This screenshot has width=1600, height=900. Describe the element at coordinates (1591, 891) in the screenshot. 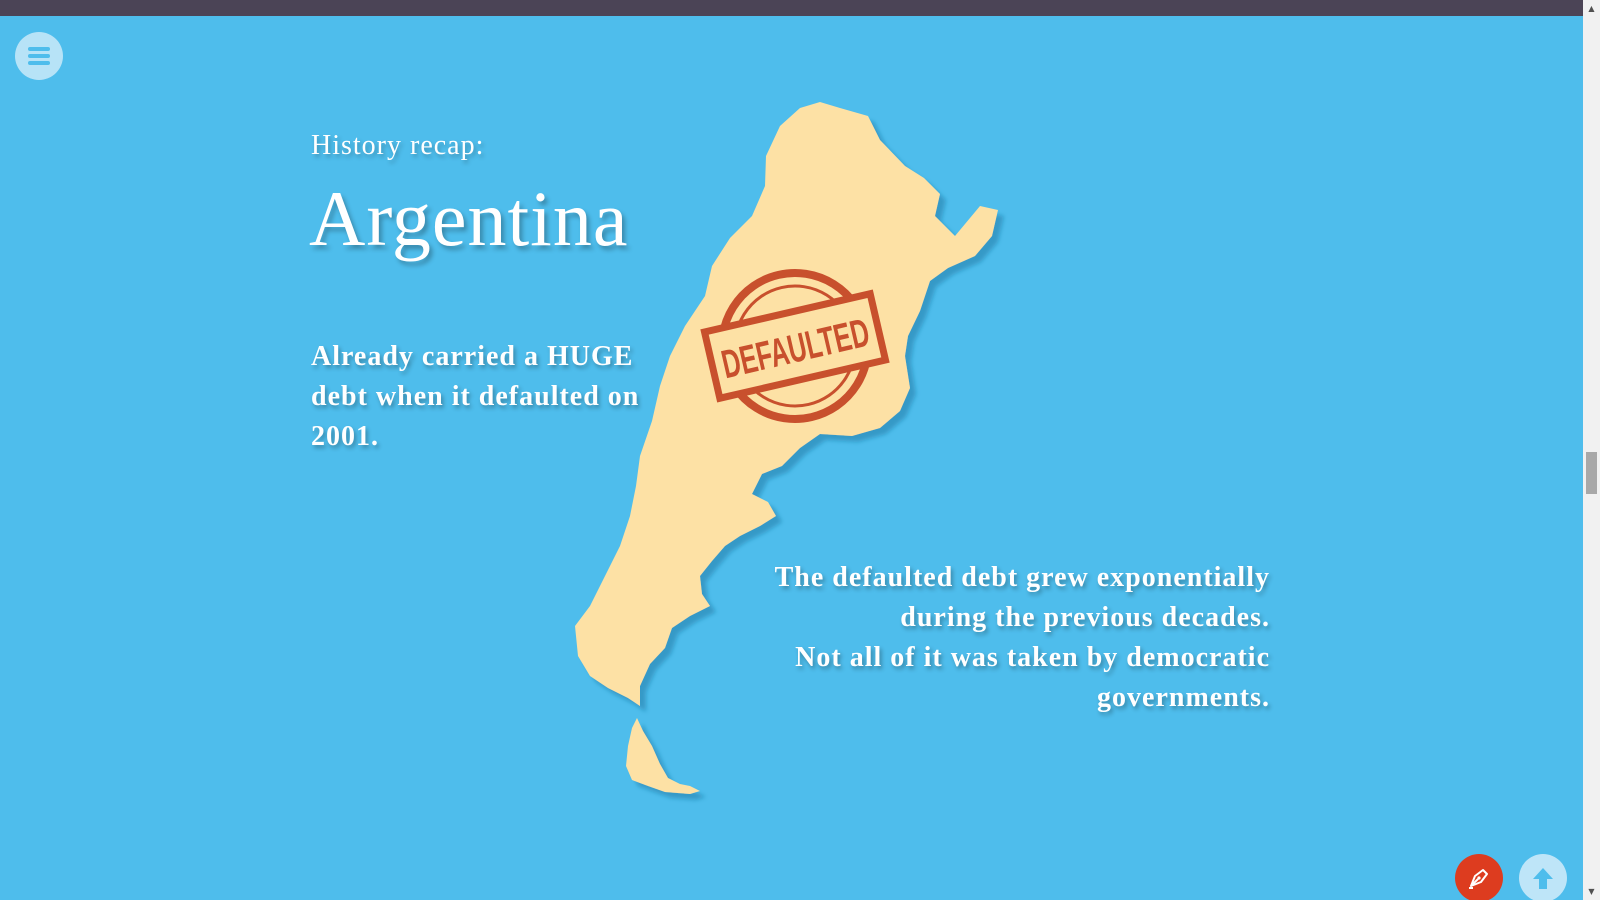

I see `scroll-down-arrow-icon: ▼` at that location.